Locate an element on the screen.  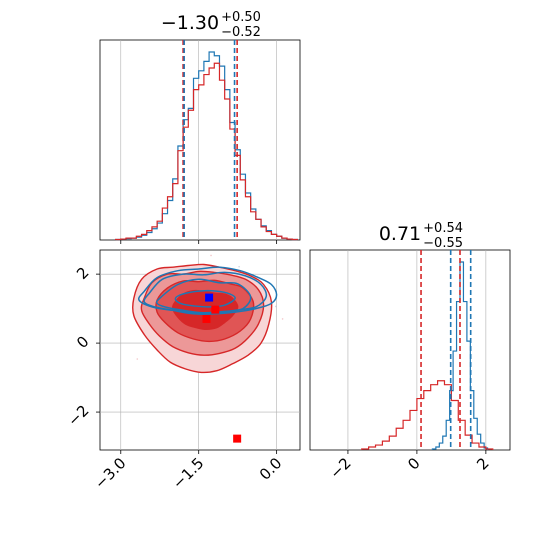
joint-yticks: −2 0 2 is located at coordinates (82, 347).